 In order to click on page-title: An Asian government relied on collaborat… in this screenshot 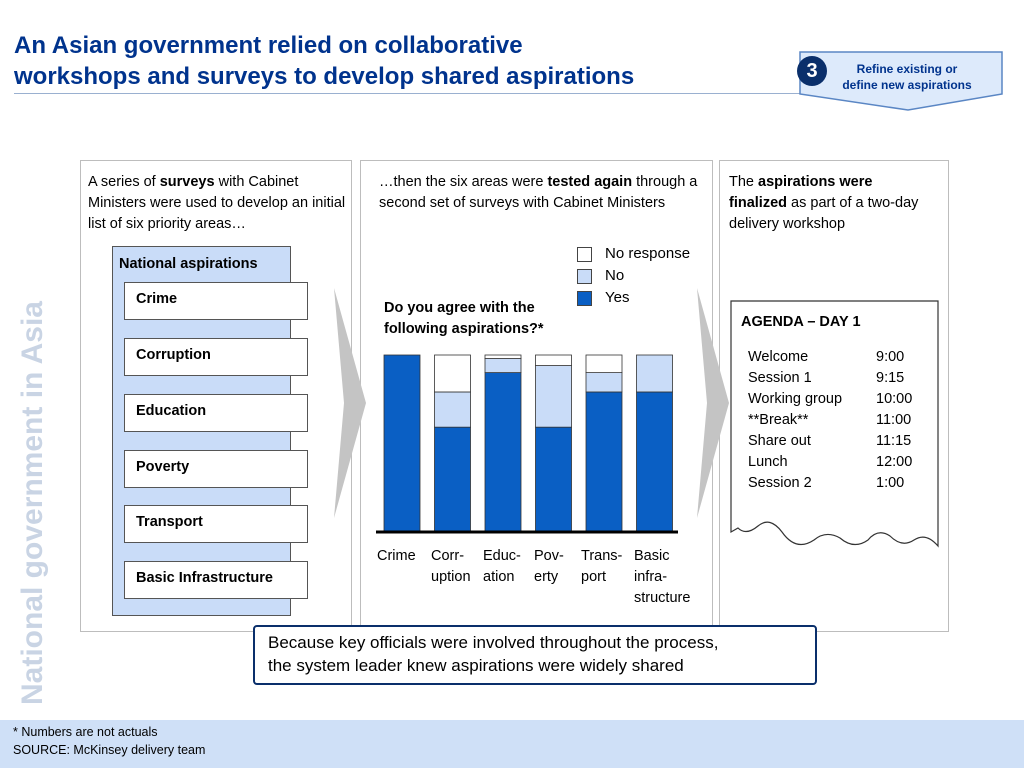, I will do `click(394, 61)`.